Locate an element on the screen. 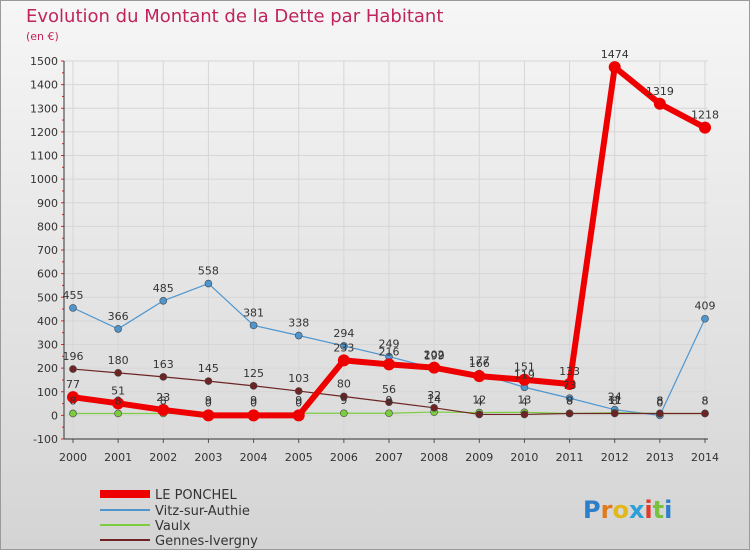  data-label-le-ponchel: 1474 is located at coordinates (615, 54).